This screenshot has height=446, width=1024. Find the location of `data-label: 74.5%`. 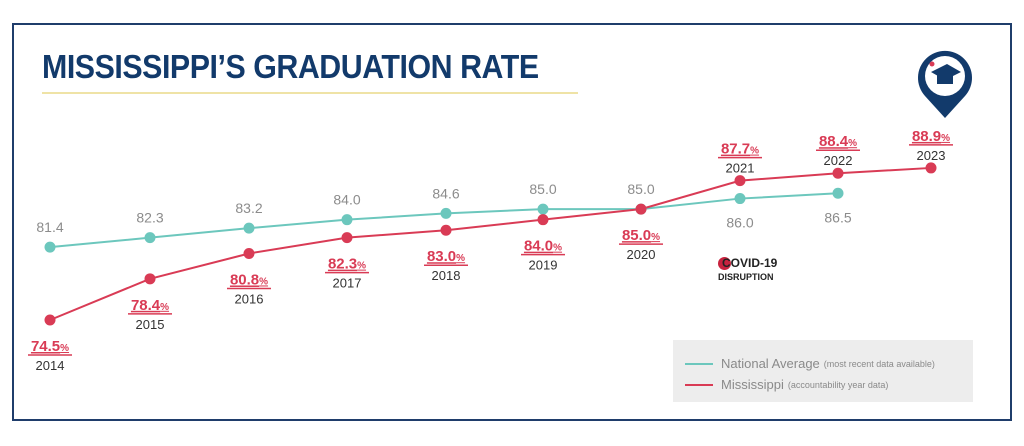

data-label: 74.5% is located at coordinates (50, 346).